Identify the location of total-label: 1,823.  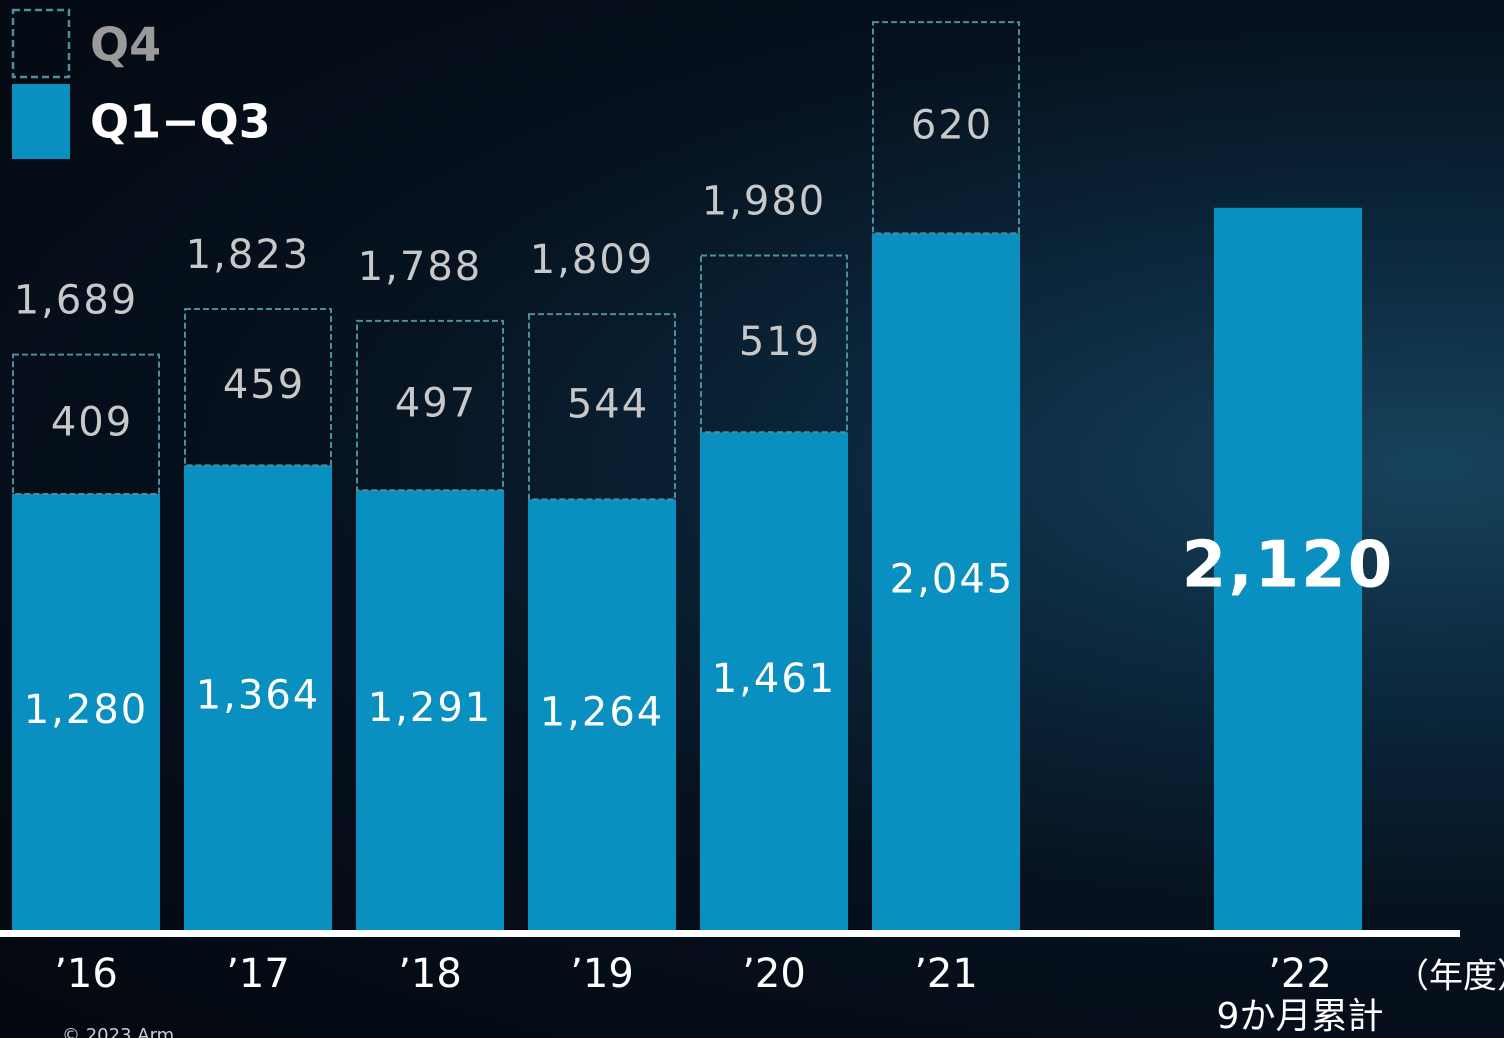
(248, 255).